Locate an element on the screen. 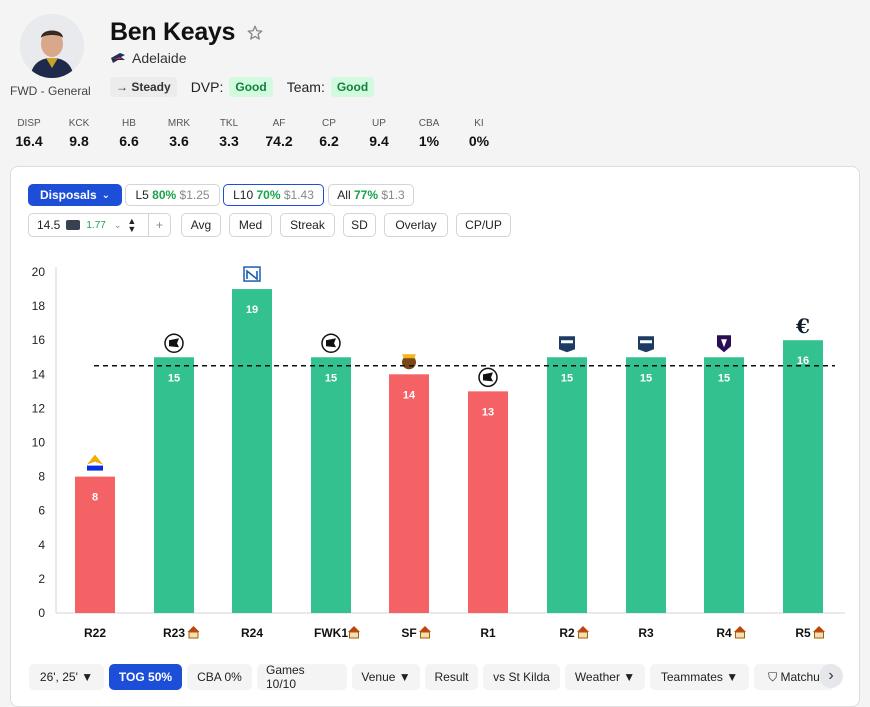  team-rating-label: Team: is located at coordinates (305, 87).